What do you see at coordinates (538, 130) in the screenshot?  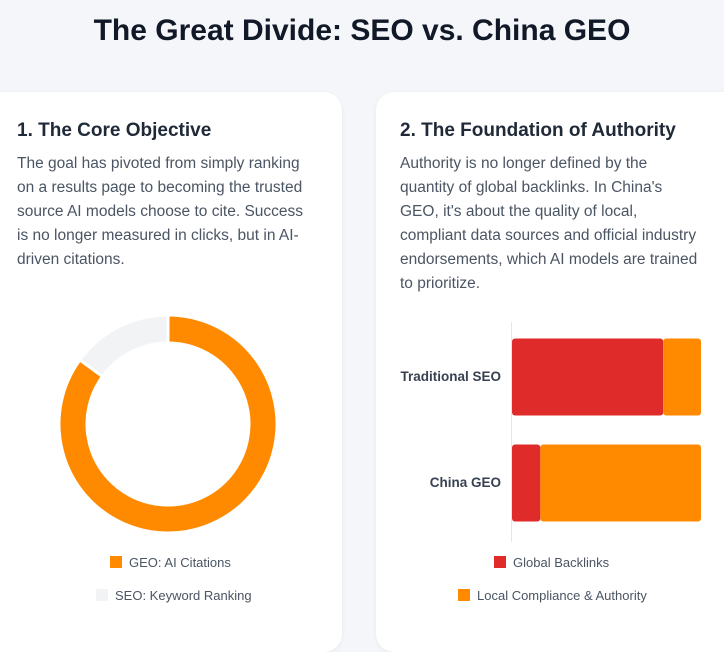 I see `card-title: 2. The Foundation of Authority` at bounding box center [538, 130].